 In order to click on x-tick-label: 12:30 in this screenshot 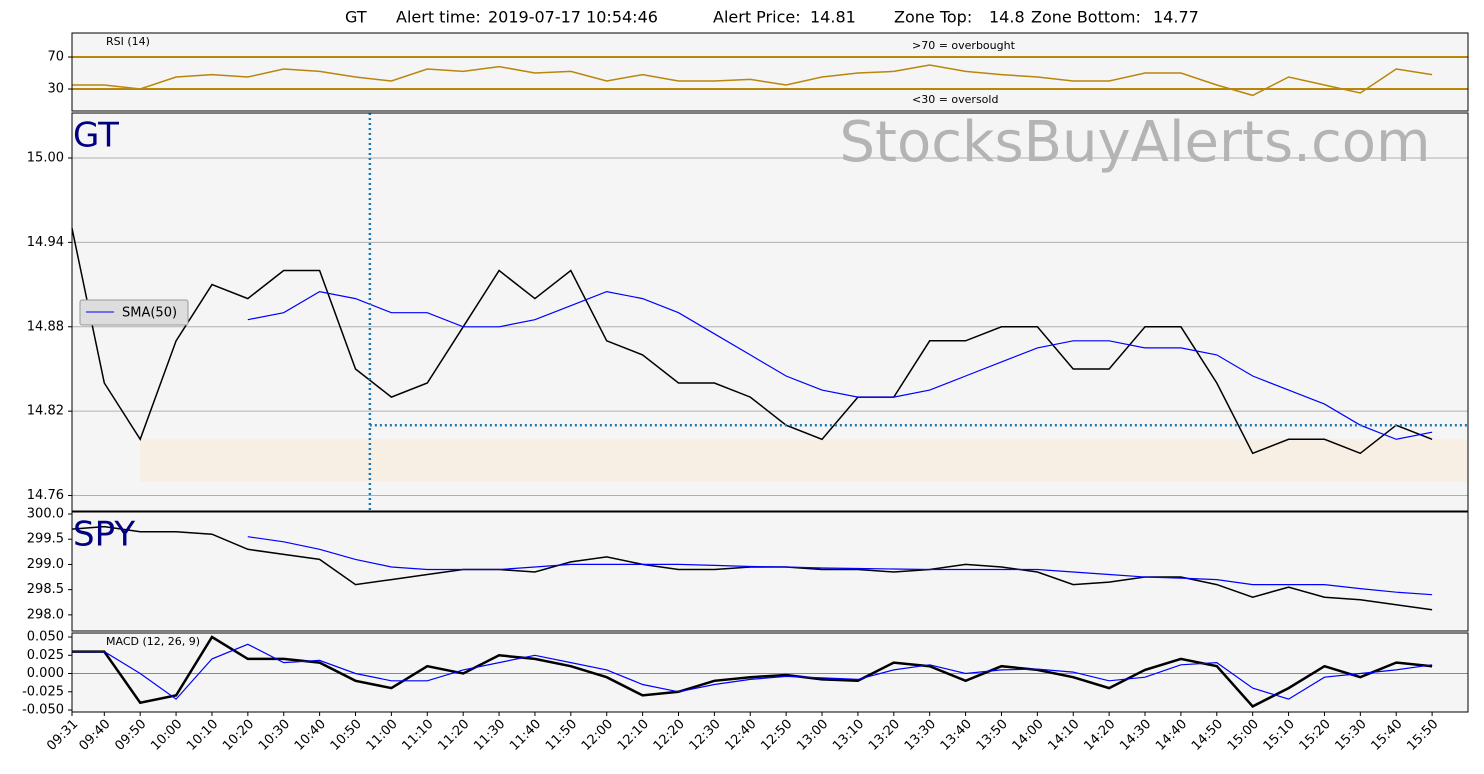, I will do `click(705, 735)`.